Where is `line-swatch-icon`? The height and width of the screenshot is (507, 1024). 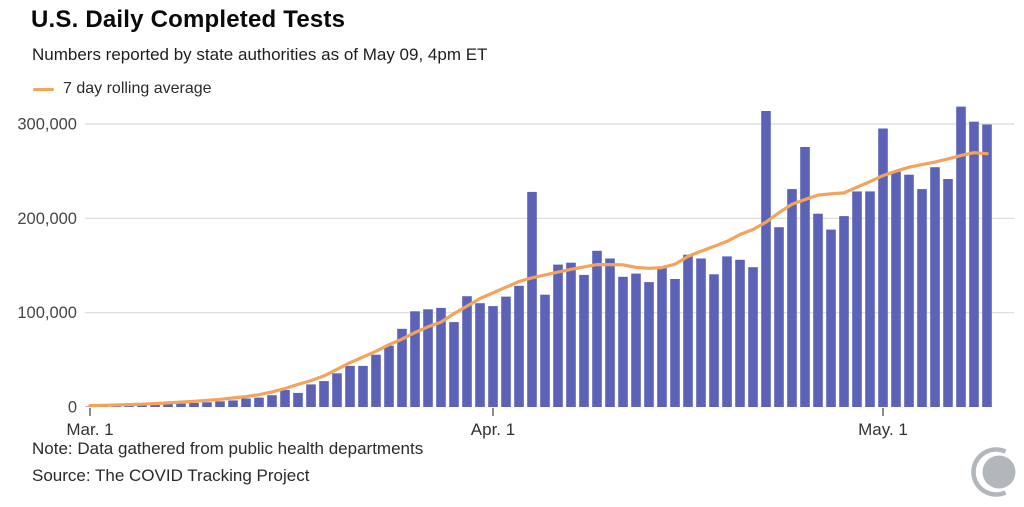
line-swatch-icon is located at coordinates (43, 89).